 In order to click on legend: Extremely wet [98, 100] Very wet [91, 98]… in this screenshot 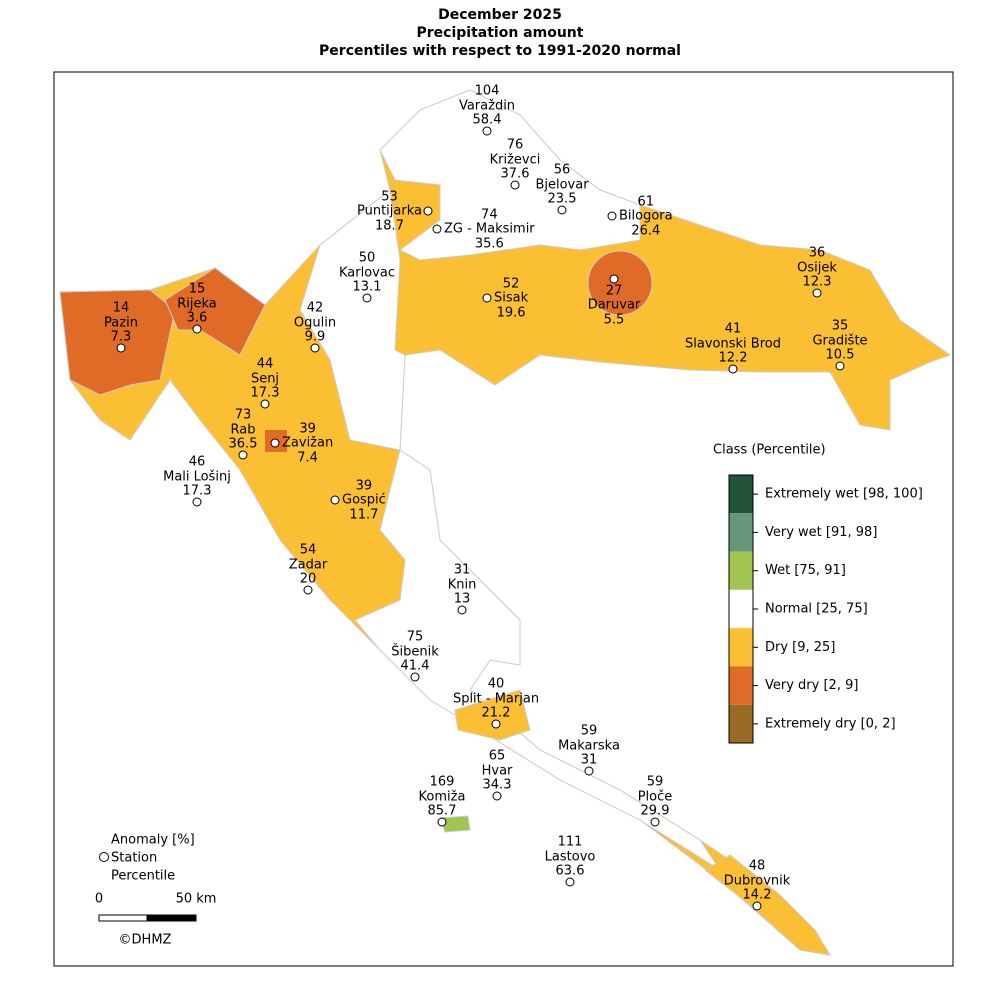, I will do `click(825, 609)`.